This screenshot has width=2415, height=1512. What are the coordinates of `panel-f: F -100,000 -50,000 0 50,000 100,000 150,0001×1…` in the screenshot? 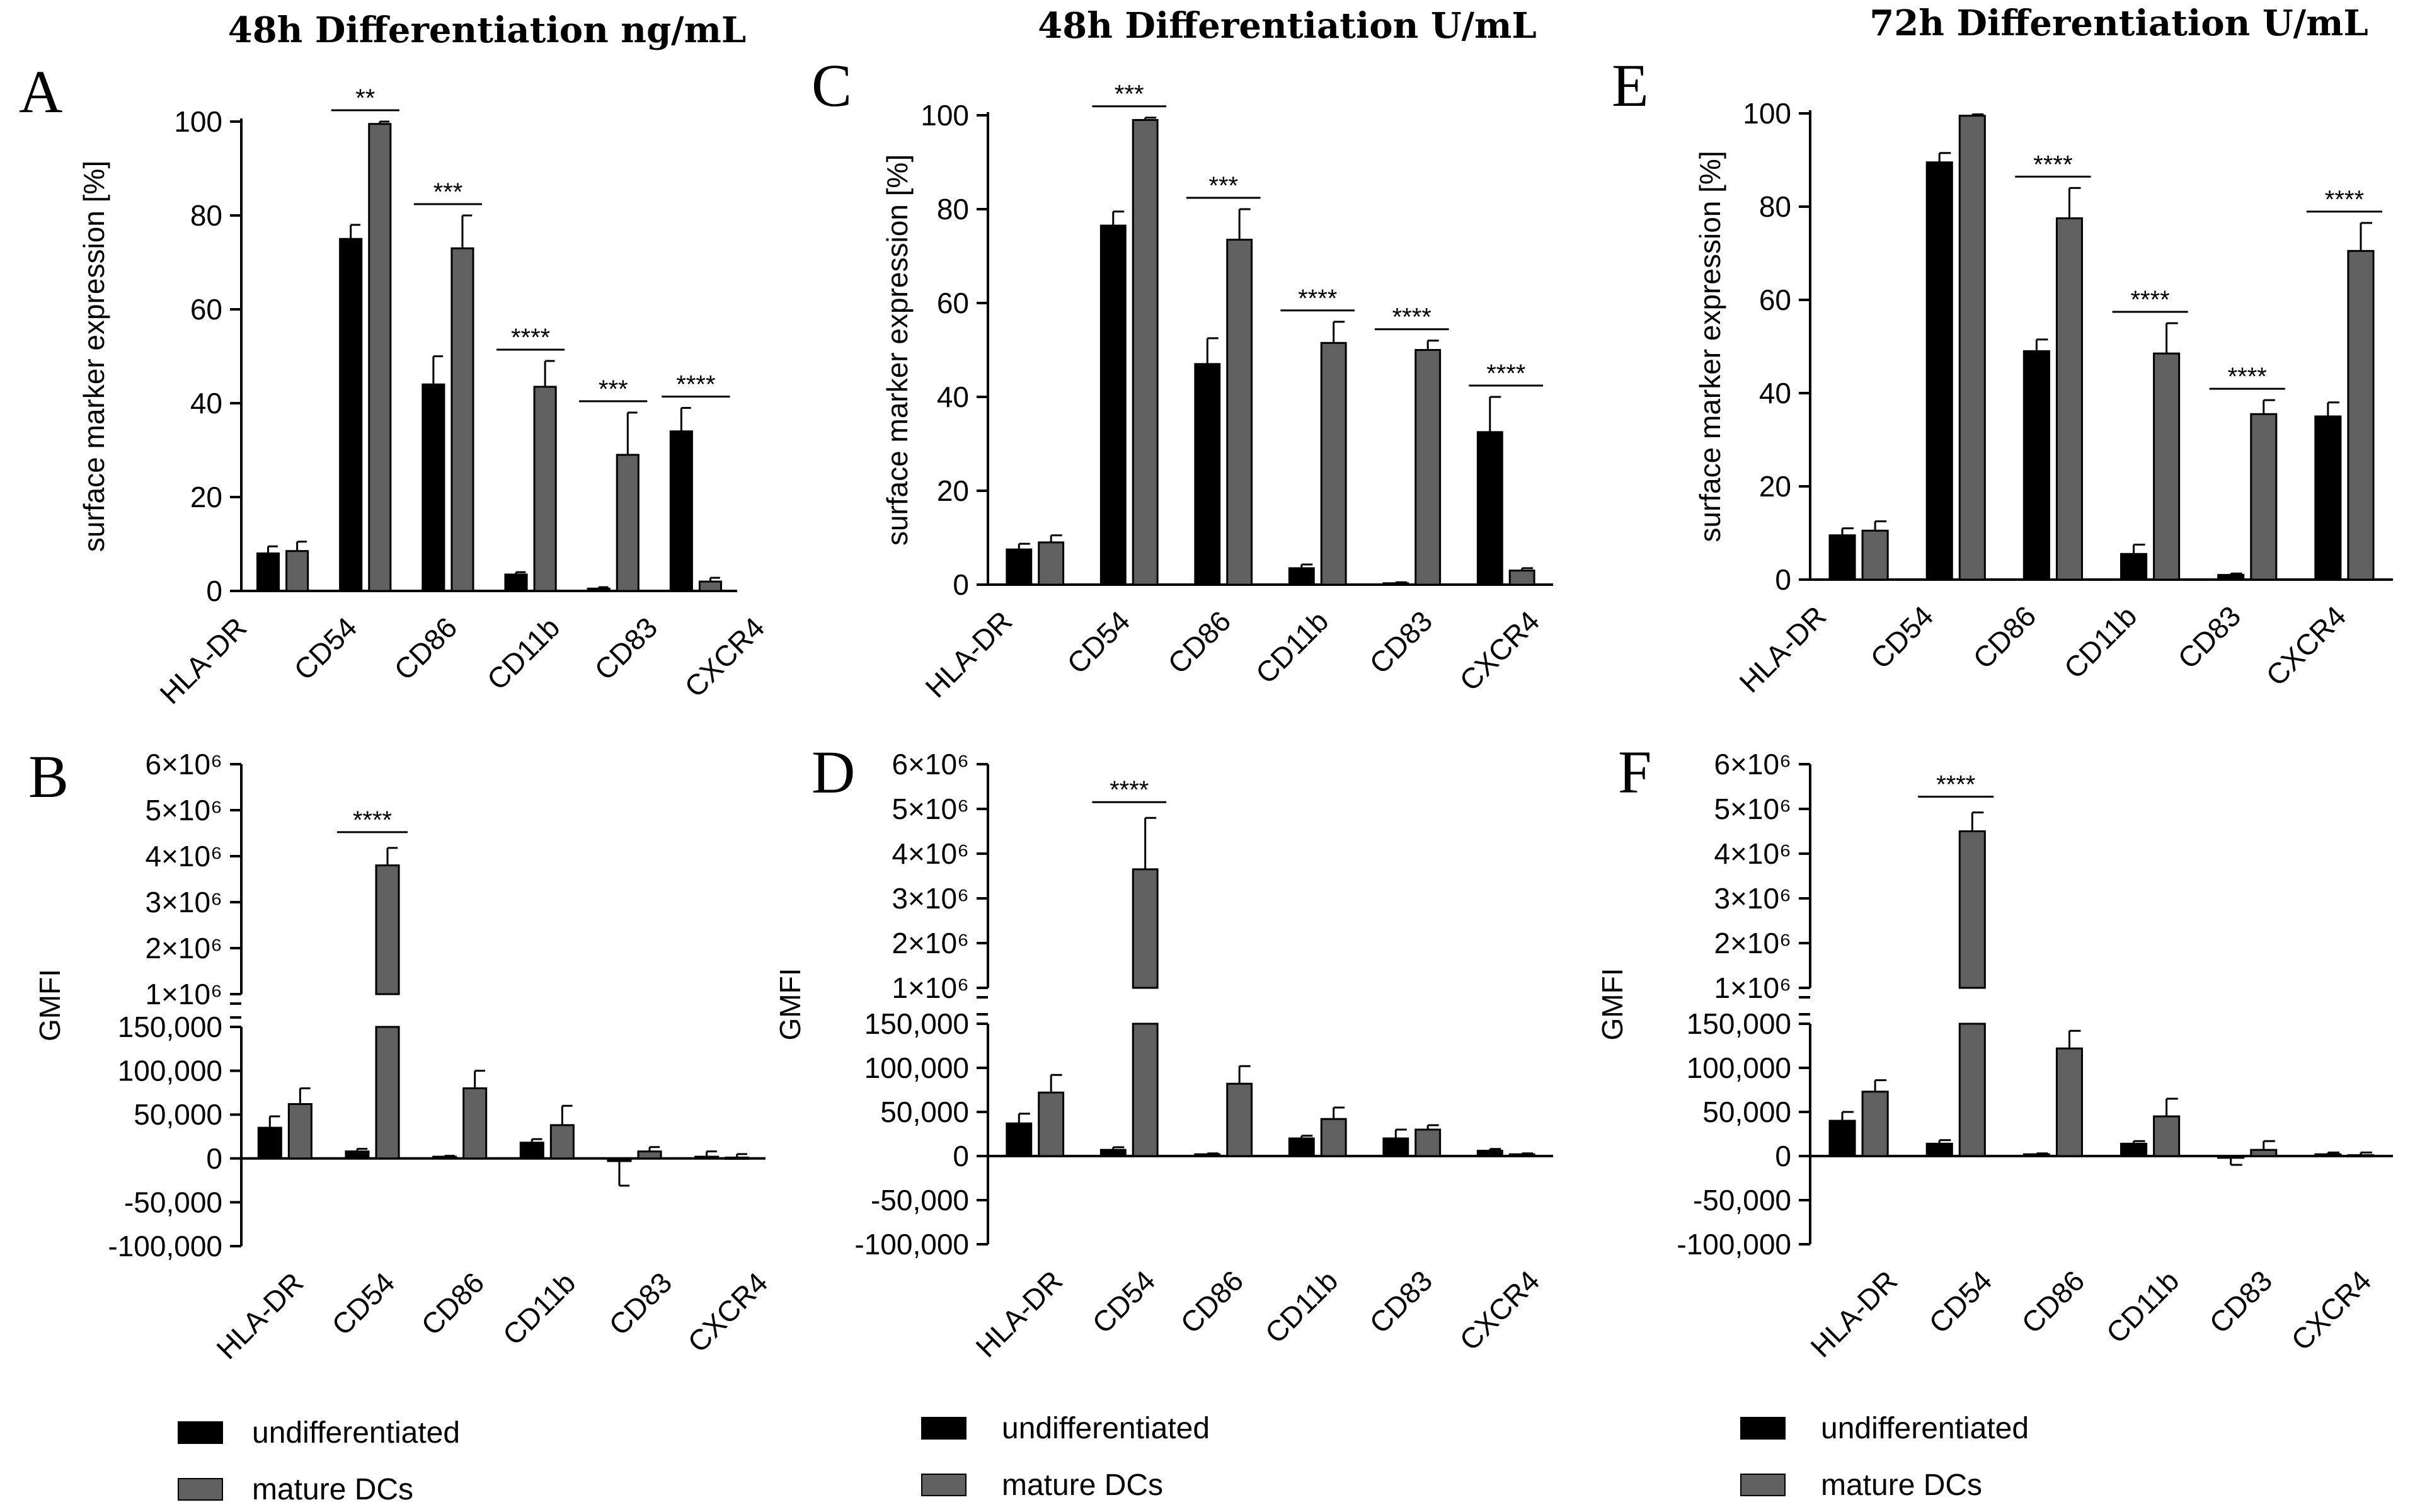 It's located at (1994, 1050).